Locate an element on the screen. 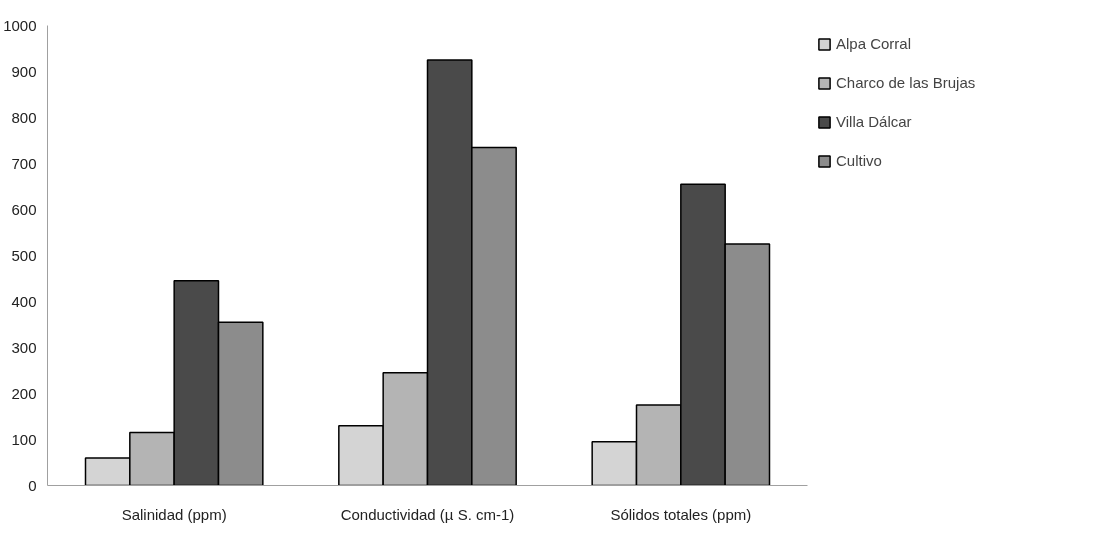 The height and width of the screenshot is (558, 1101). legend-label: Villa Dálcar is located at coordinates (874, 121).